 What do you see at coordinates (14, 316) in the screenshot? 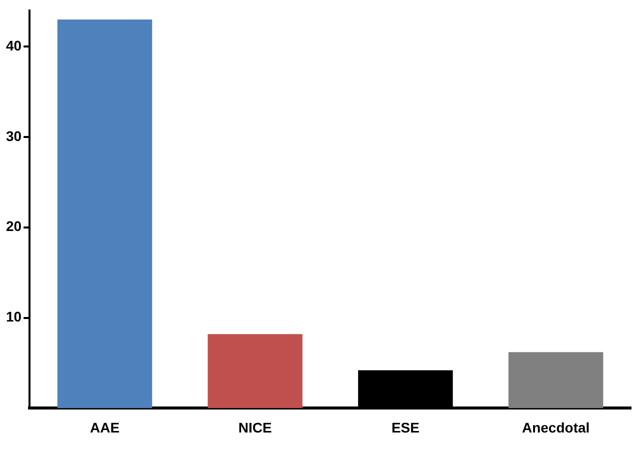
I see `y-tick-label: 10` at bounding box center [14, 316].